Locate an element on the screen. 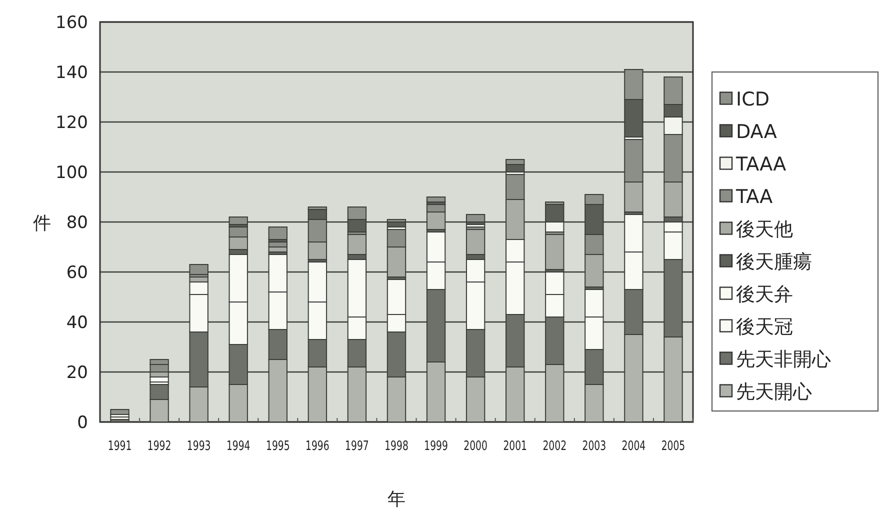 This screenshot has width=884, height=518. x-tick-label: 2003 is located at coordinates (594, 445).